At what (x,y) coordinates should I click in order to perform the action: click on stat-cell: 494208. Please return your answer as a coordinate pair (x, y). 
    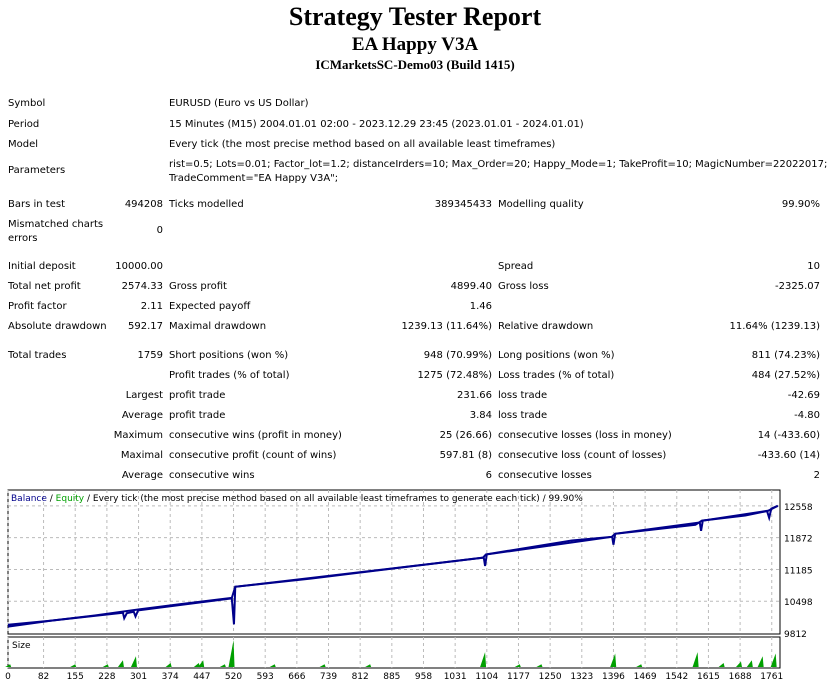
    Looking at the image, I should click on (143, 204).